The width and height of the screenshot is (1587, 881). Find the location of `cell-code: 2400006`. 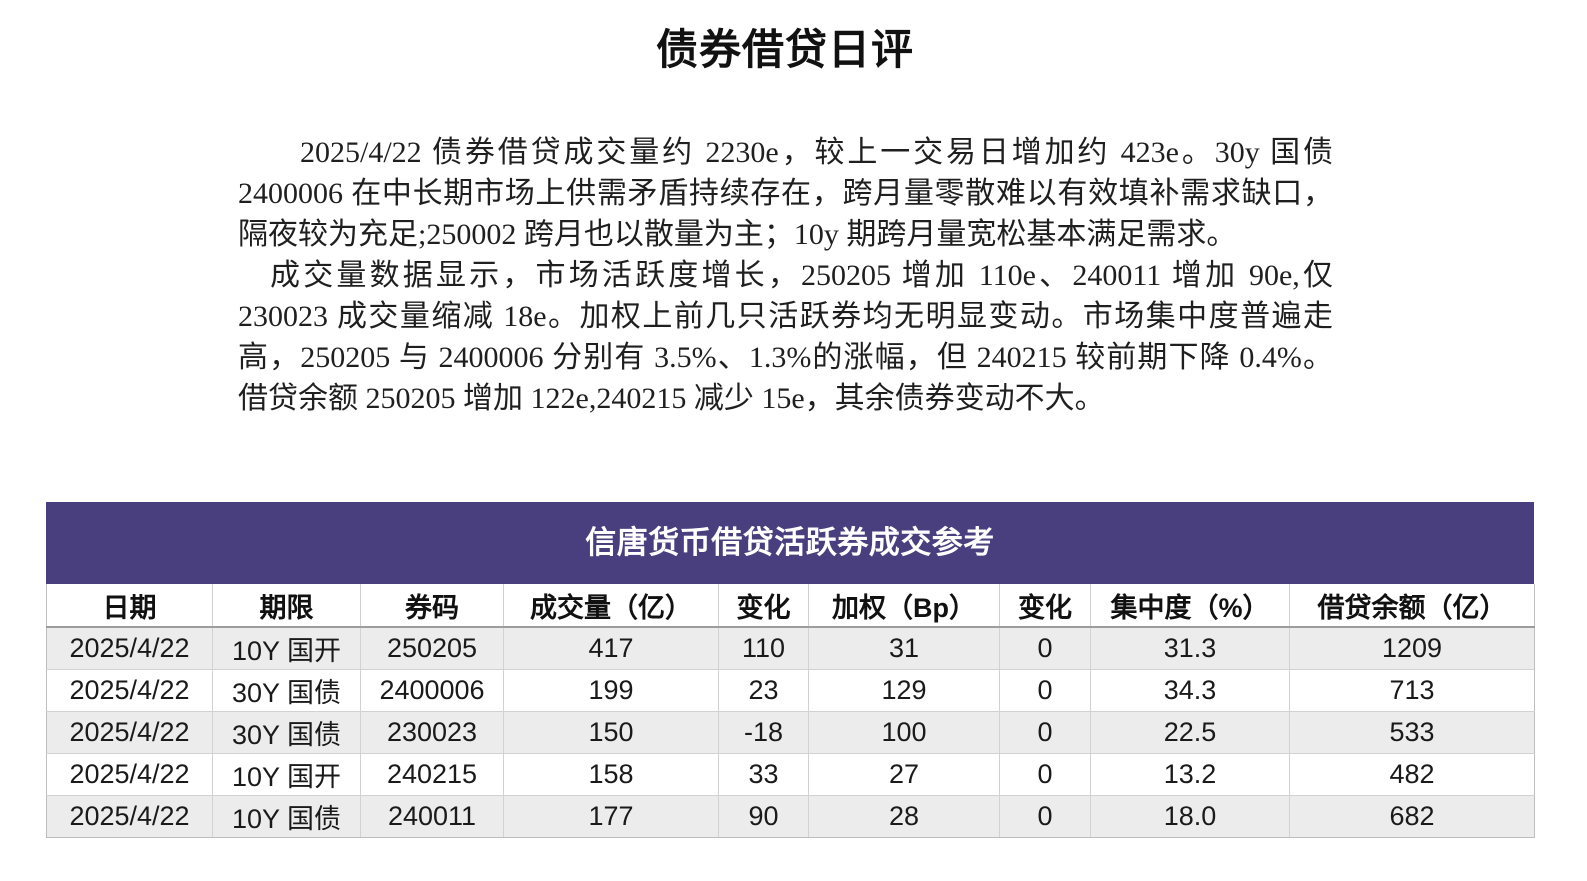

cell-code: 2400006 is located at coordinates (432, 690).